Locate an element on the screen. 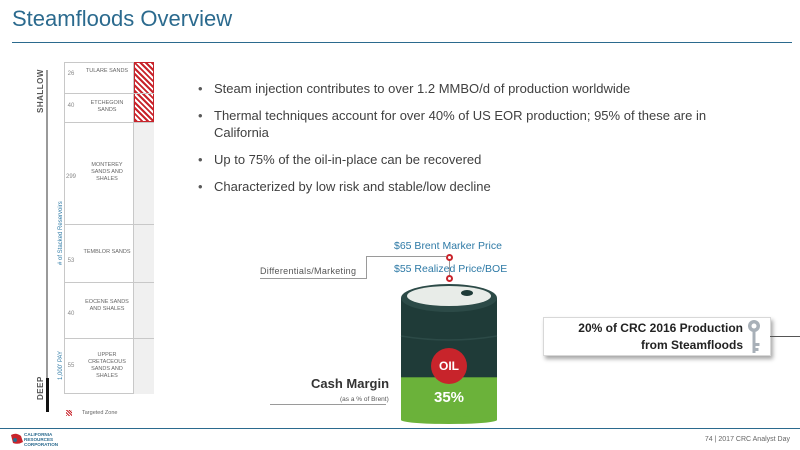 Image resolution: width=800 pixels, height=450 pixels. cash-margin-rule is located at coordinates (328, 404).